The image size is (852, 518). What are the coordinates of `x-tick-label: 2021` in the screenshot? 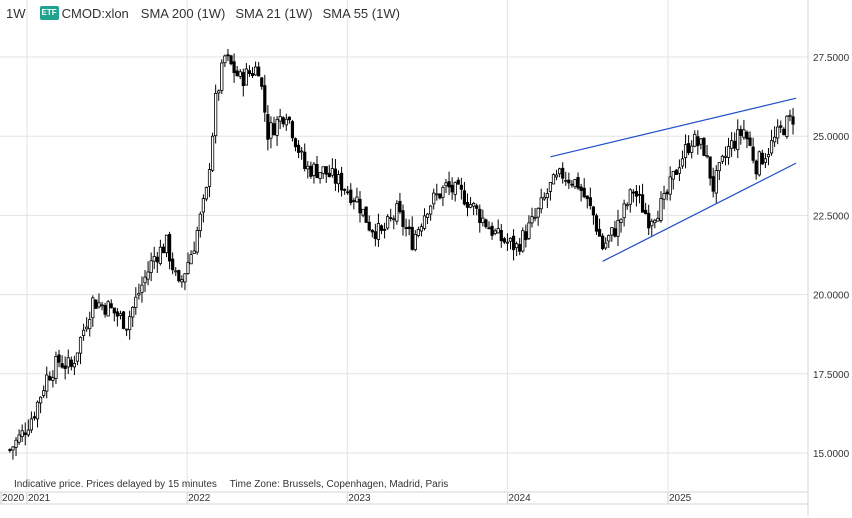 It's located at (39, 498).